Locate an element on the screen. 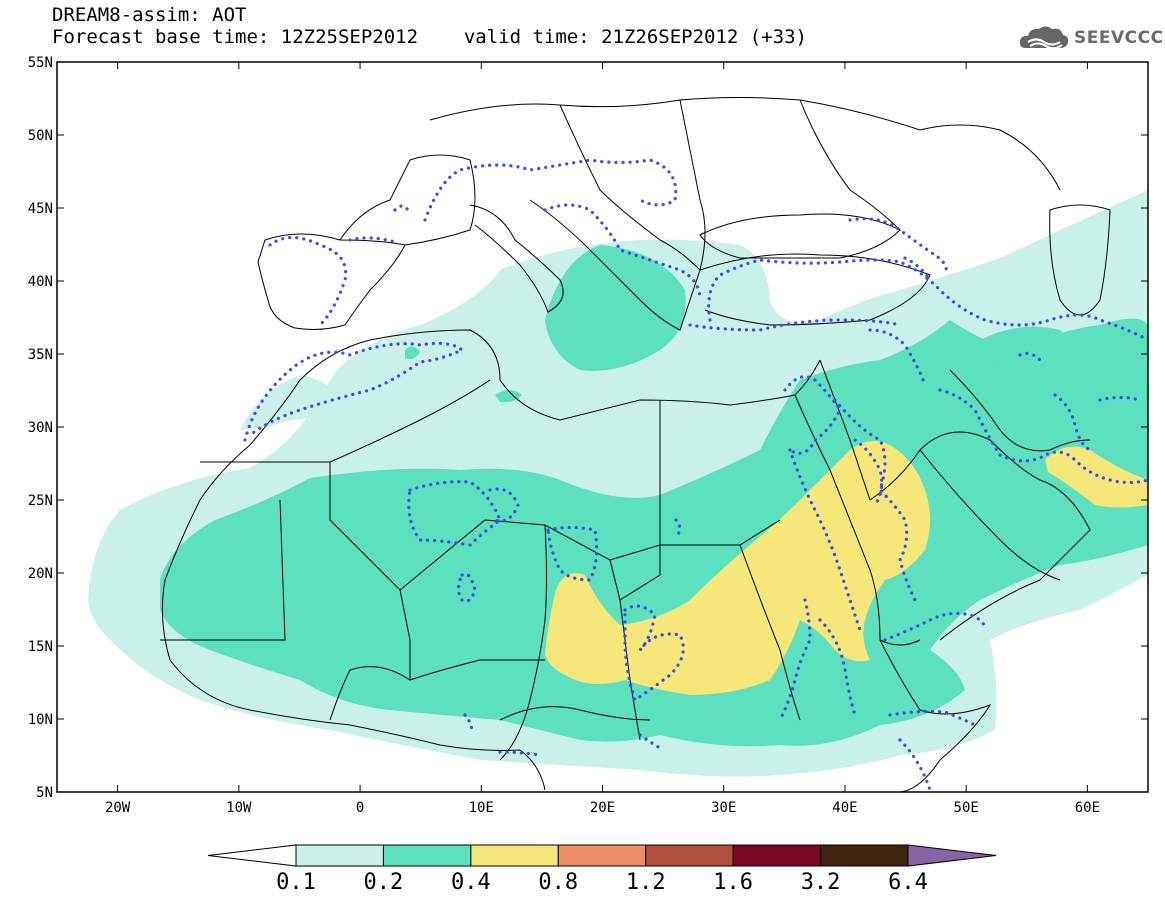 The height and width of the screenshot is (905, 1165). lat-tick-label: 45N is located at coordinates (40, 209).